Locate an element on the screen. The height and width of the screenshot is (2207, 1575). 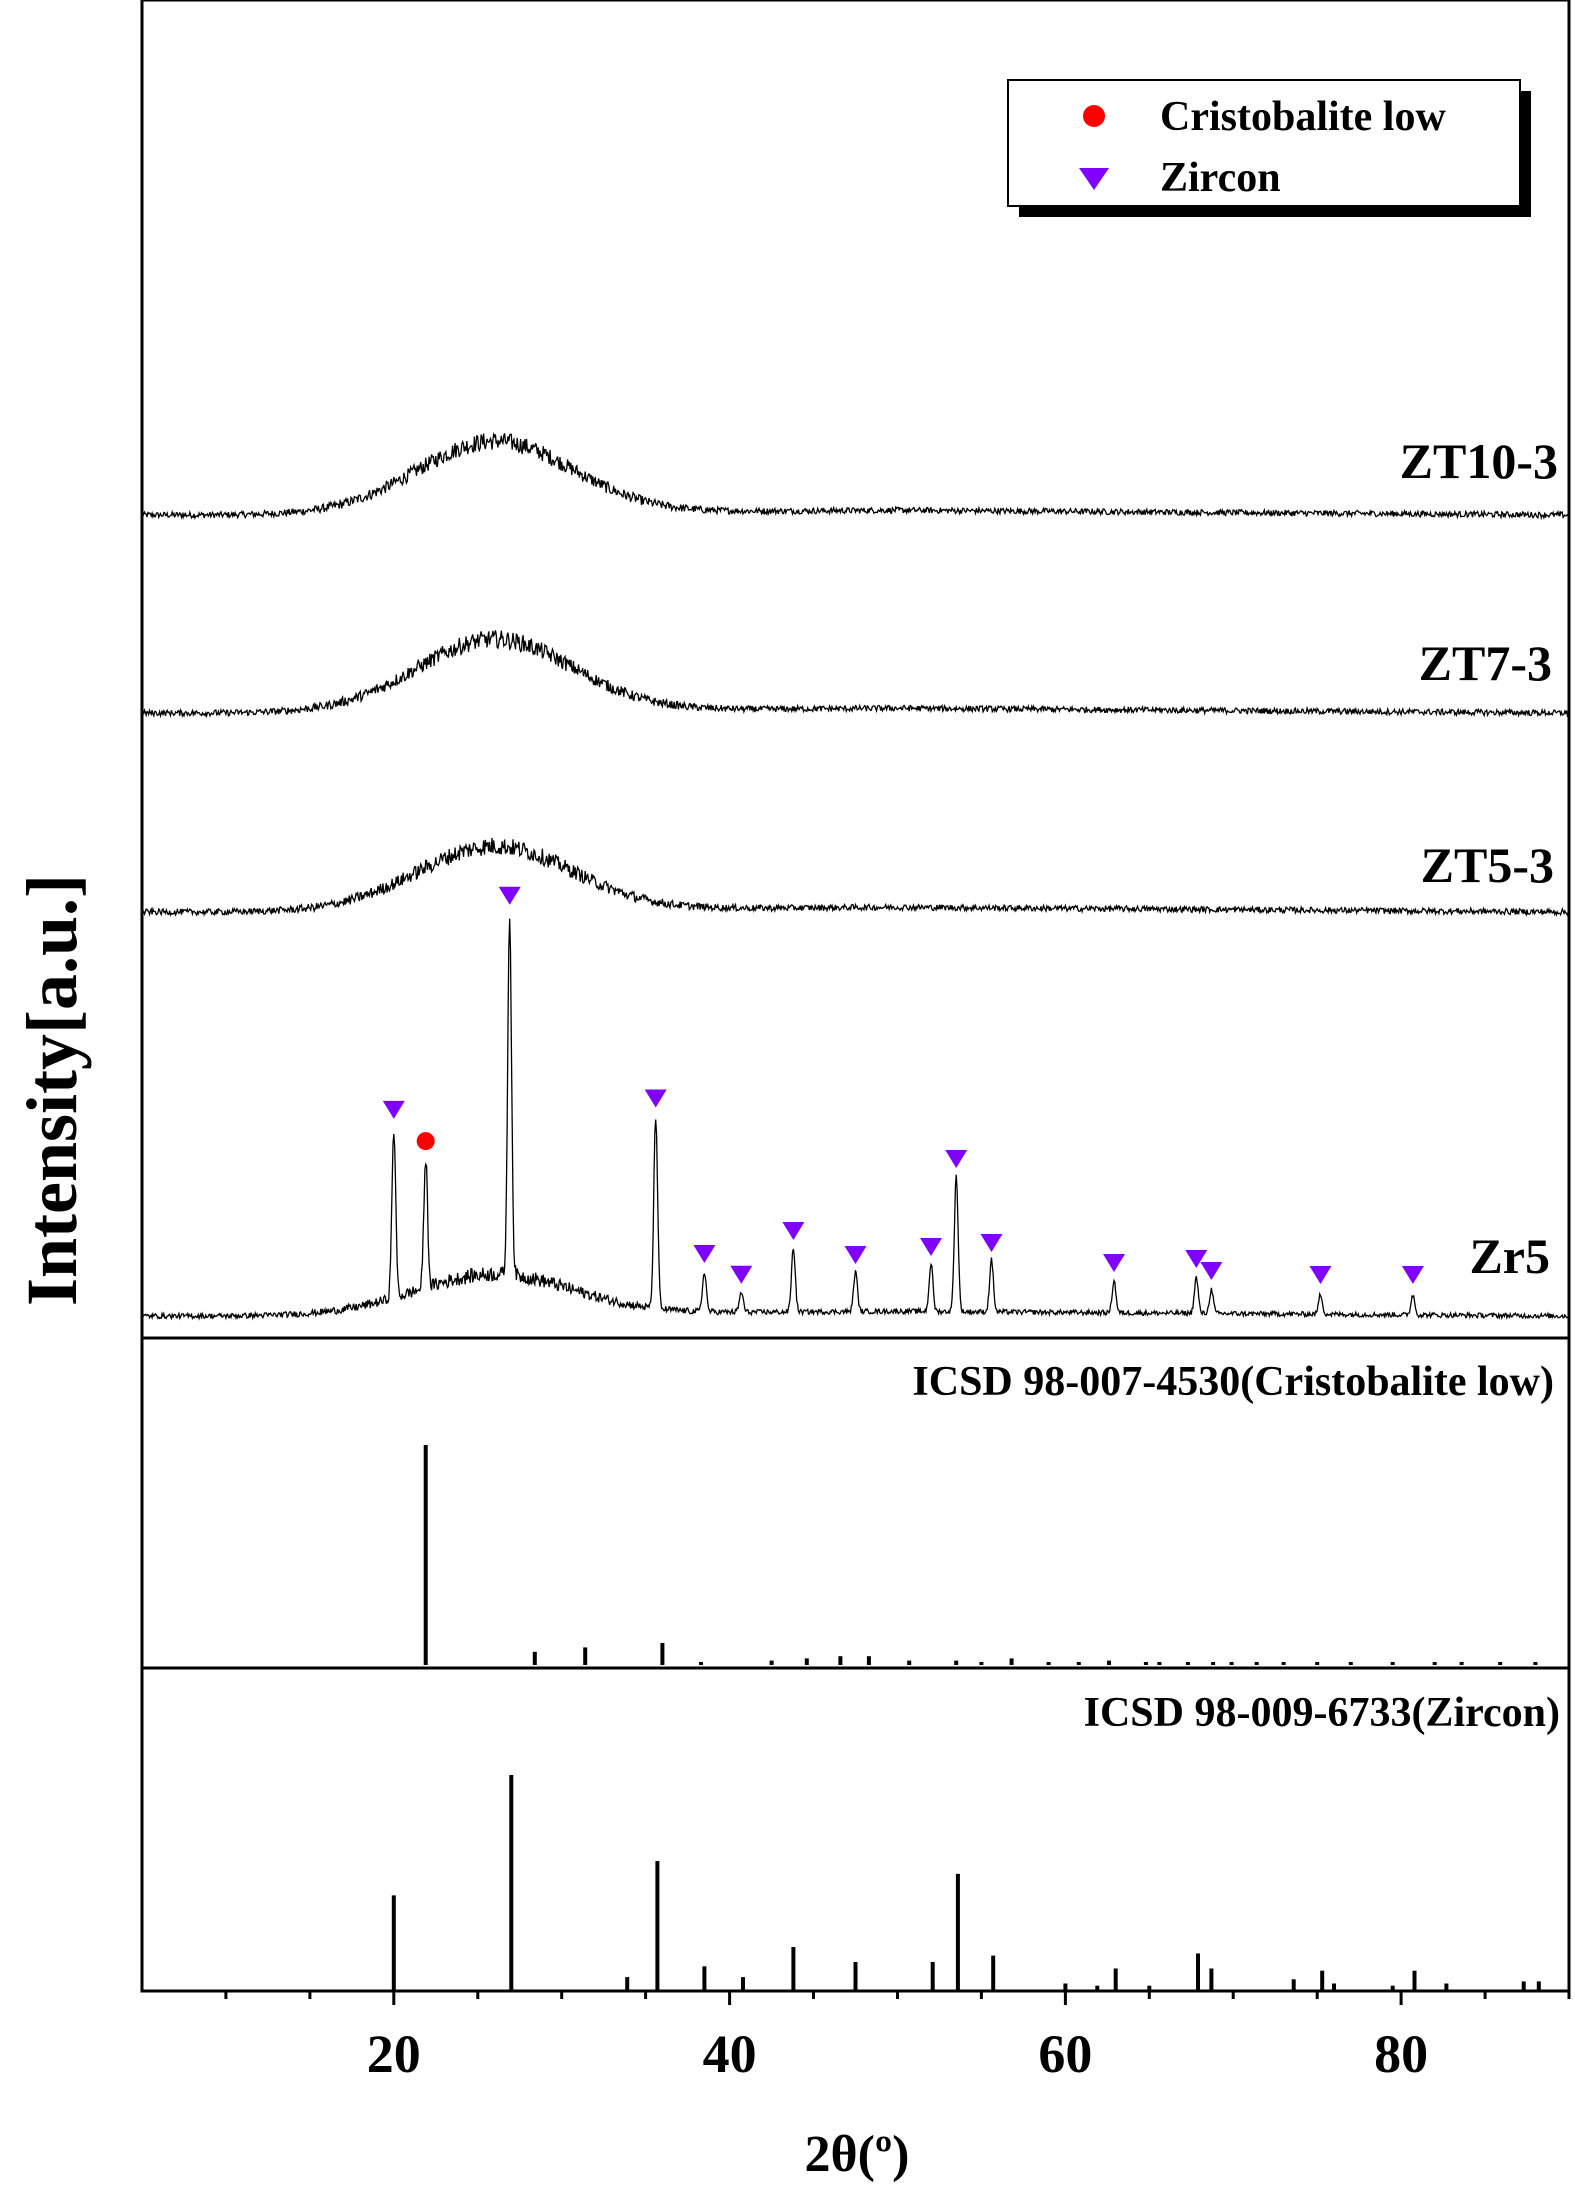
legend-label-zircon: Zircon is located at coordinates (1220, 178).